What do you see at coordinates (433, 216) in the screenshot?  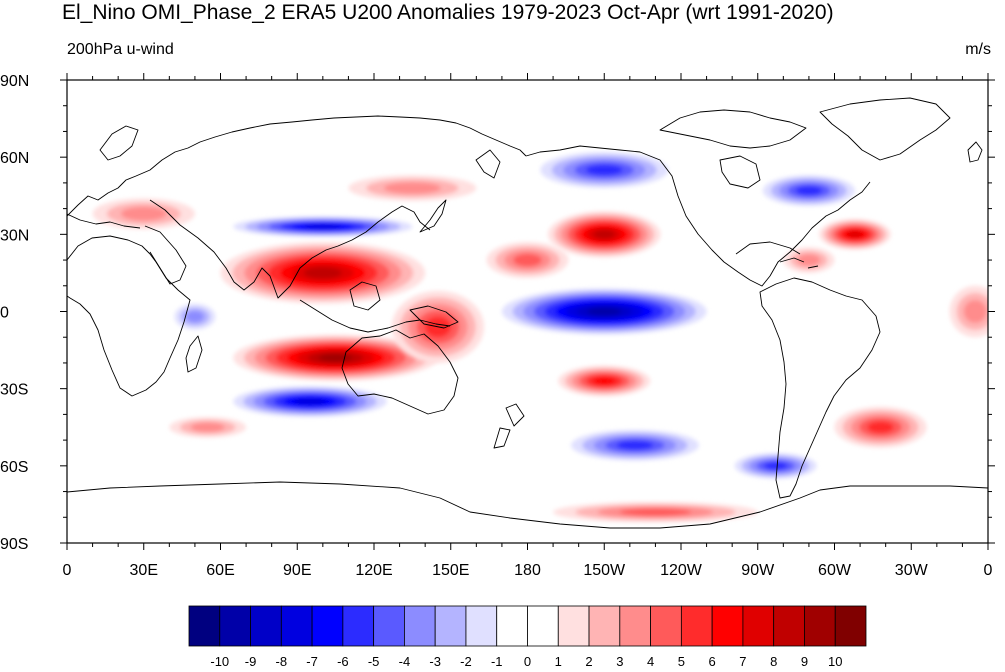 I see `coast-japan` at bounding box center [433, 216].